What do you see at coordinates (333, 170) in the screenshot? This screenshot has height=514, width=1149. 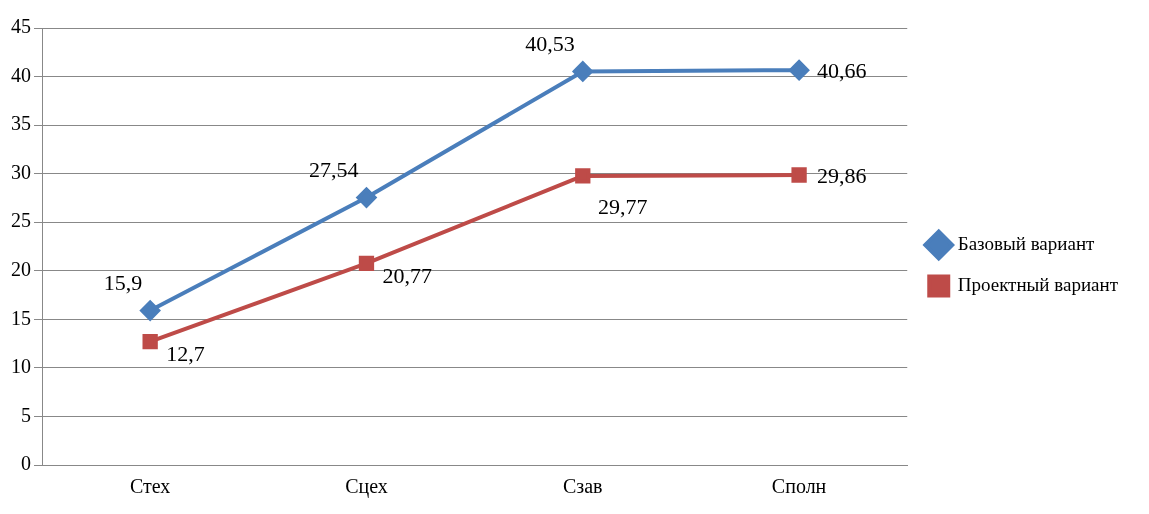 I see `data-label: 27,54` at bounding box center [333, 170].